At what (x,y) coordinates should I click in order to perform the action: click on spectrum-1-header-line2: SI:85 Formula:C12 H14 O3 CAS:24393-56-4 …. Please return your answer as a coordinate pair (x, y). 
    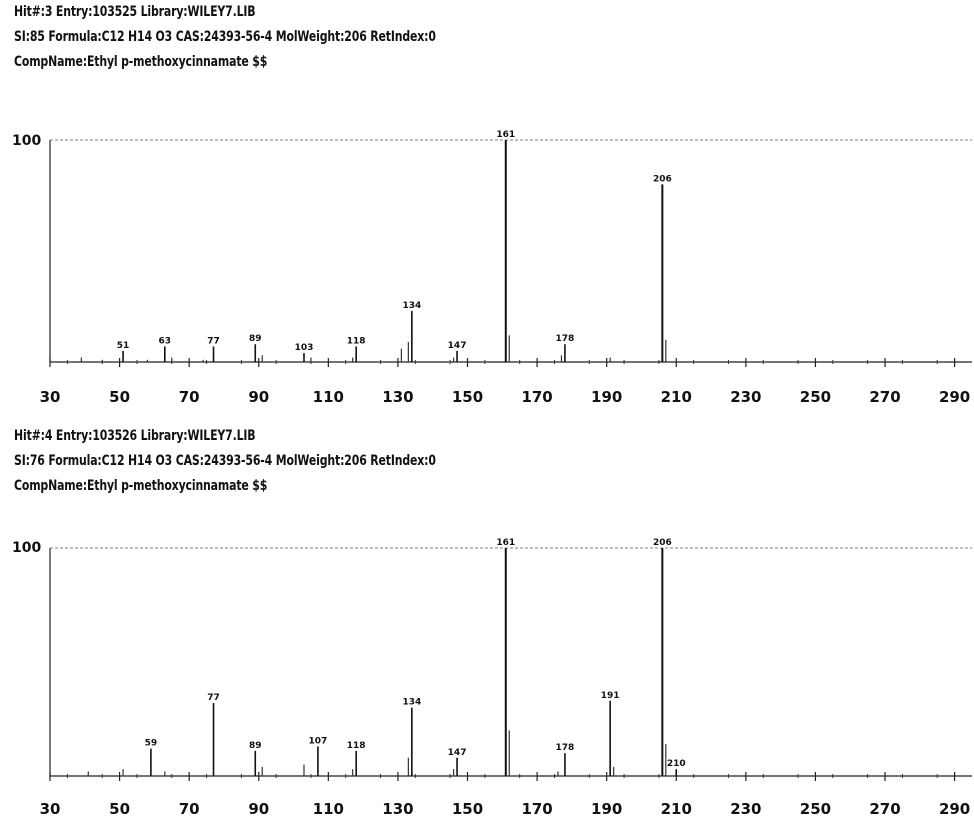
    Looking at the image, I should click on (225, 37).